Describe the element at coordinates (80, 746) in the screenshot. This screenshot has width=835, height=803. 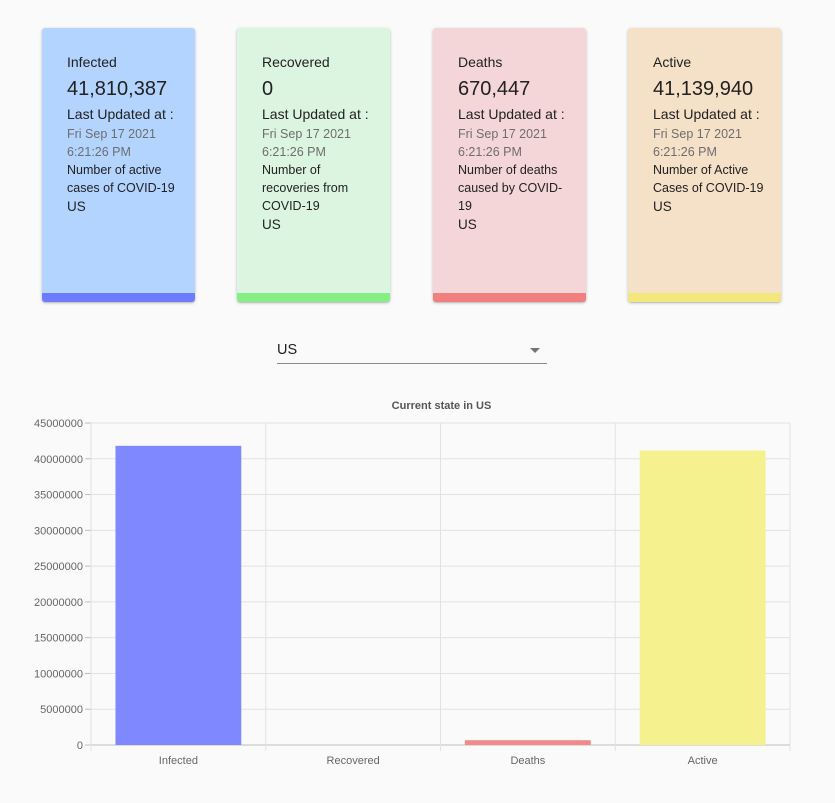
I see `y-tick-label: 0` at that location.